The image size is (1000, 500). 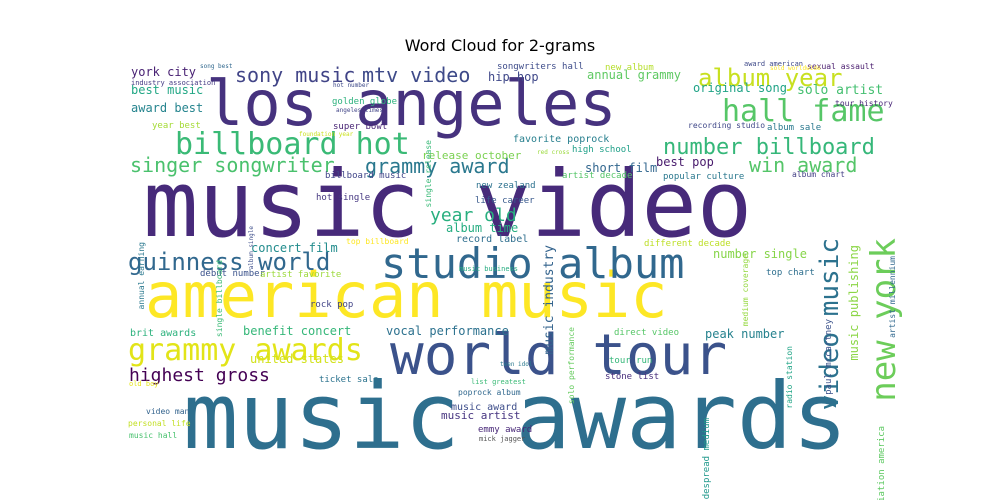 I want to click on word-best-pop: best pop, so click(x=685, y=162).